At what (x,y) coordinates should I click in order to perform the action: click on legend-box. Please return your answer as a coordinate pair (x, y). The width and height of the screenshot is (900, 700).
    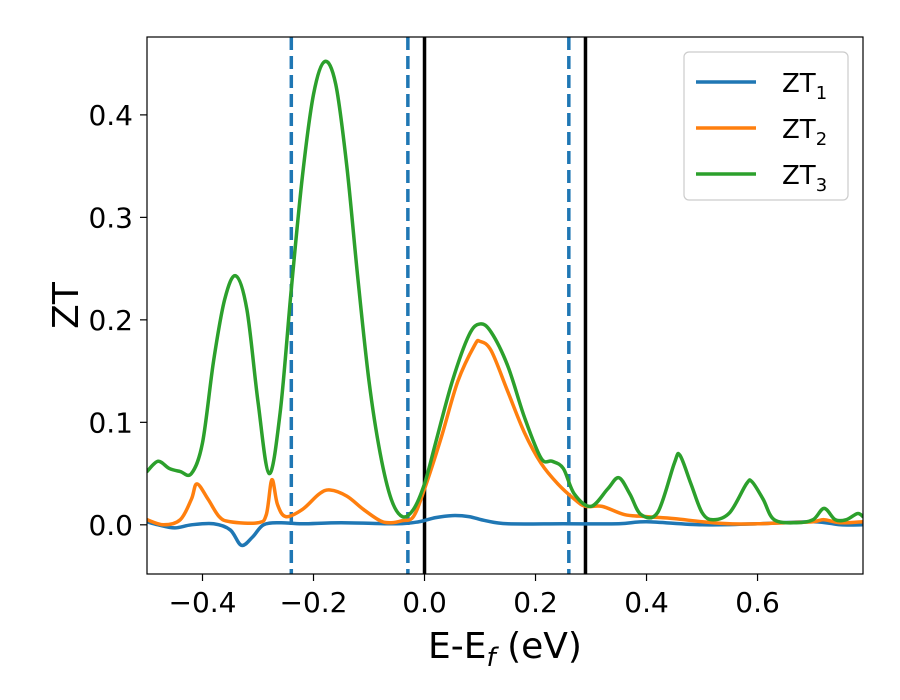
    Looking at the image, I should click on (766, 126).